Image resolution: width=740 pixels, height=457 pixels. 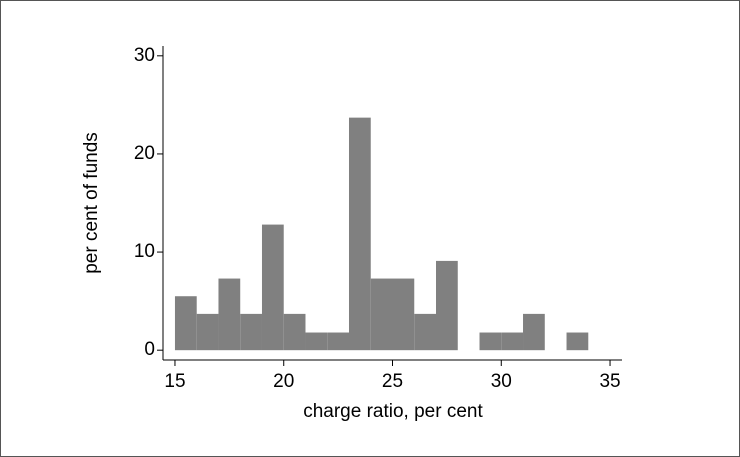 What do you see at coordinates (144, 153) in the screenshot?
I see `y-tick-label: 20` at bounding box center [144, 153].